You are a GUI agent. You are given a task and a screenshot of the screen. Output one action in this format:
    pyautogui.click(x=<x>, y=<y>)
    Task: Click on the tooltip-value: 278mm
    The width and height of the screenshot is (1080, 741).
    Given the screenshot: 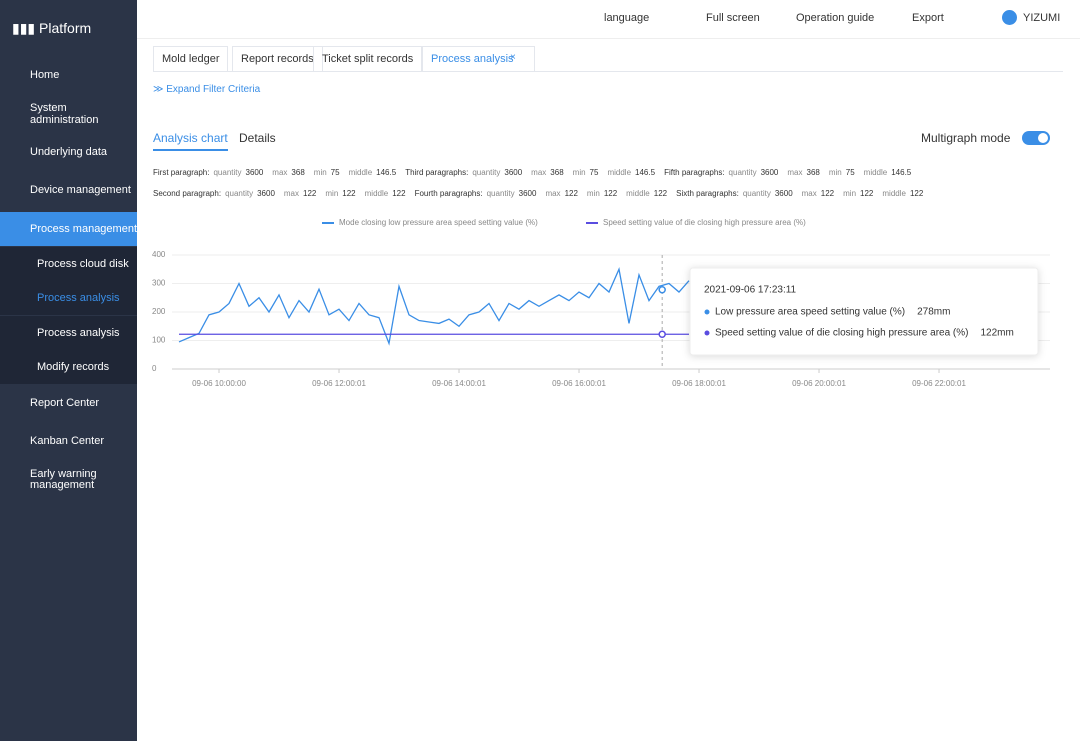 What is the action you would take?
    pyautogui.click(x=933, y=312)
    